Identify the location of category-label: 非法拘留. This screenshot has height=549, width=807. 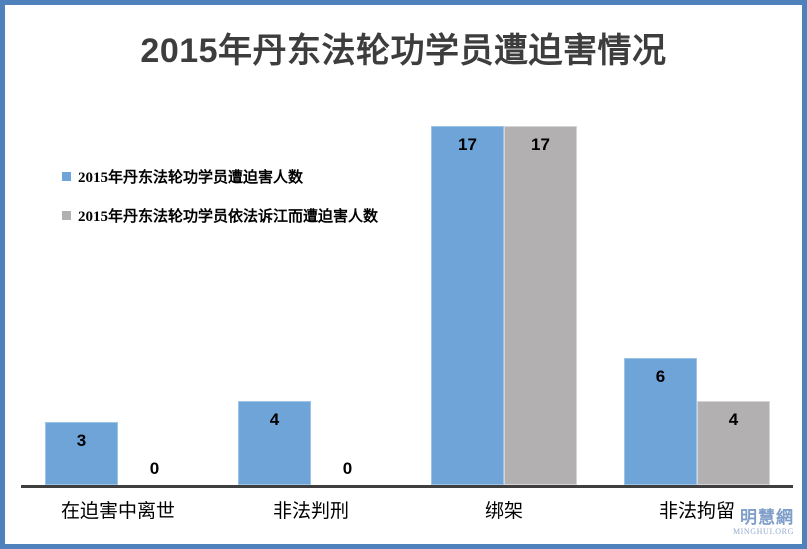
(696, 511).